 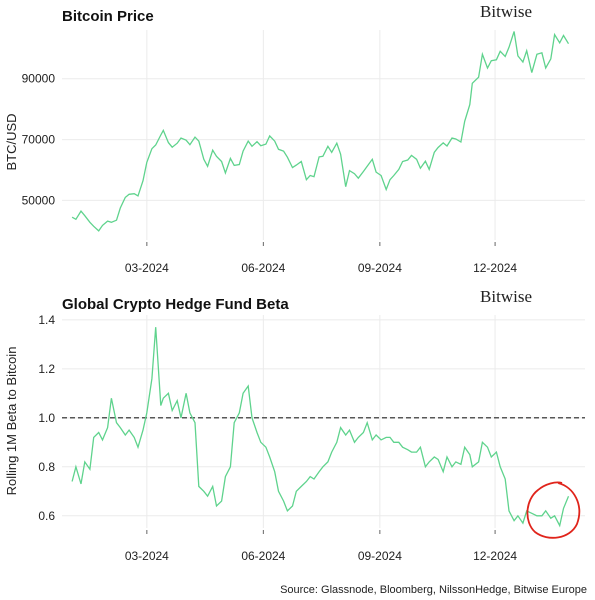 I want to click on chart-title: Global Crypto Hedge Fund Beta, so click(x=175, y=304).